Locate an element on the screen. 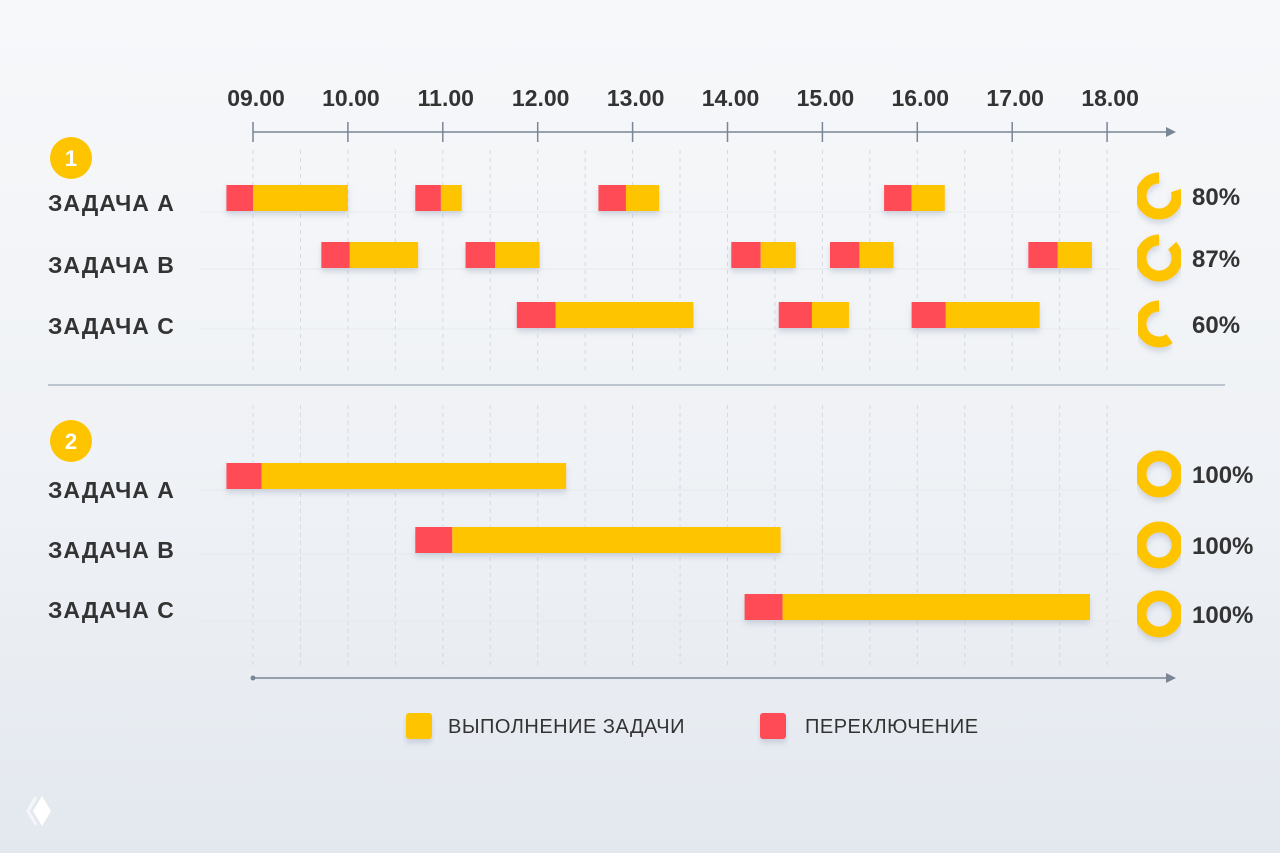 The image size is (1280, 853). tick-label: 12.00 is located at coordinates (541, 98).